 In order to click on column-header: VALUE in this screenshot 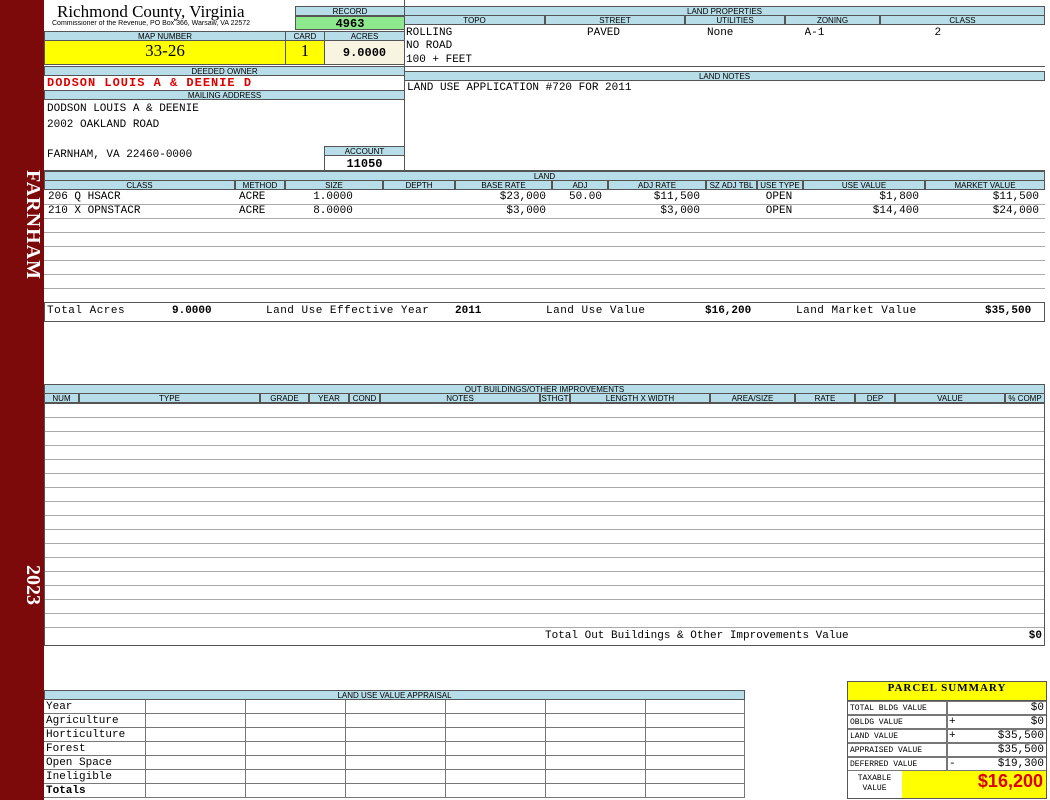, I will do `click(950, 398)`.